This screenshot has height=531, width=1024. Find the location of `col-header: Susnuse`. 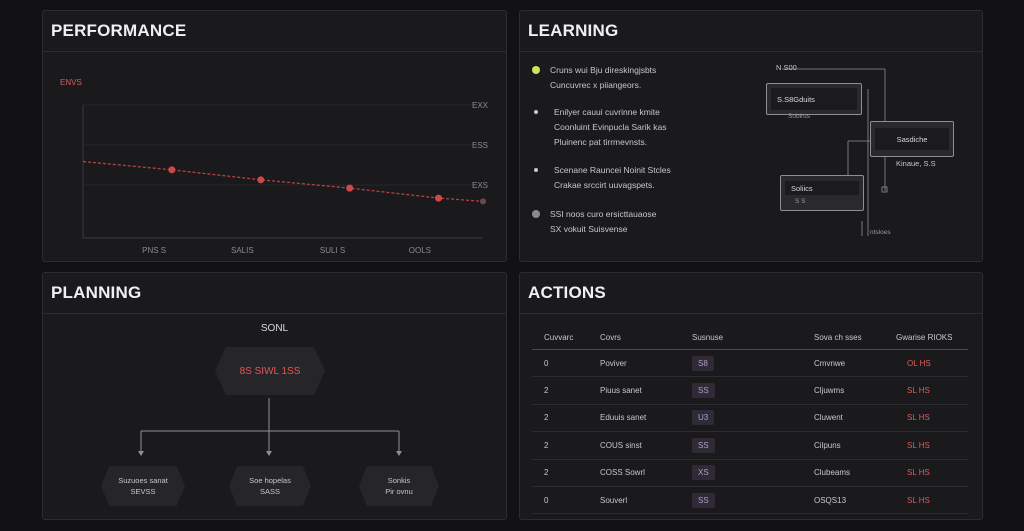

col-header: Susnuse is located at coordinates (752, 337).